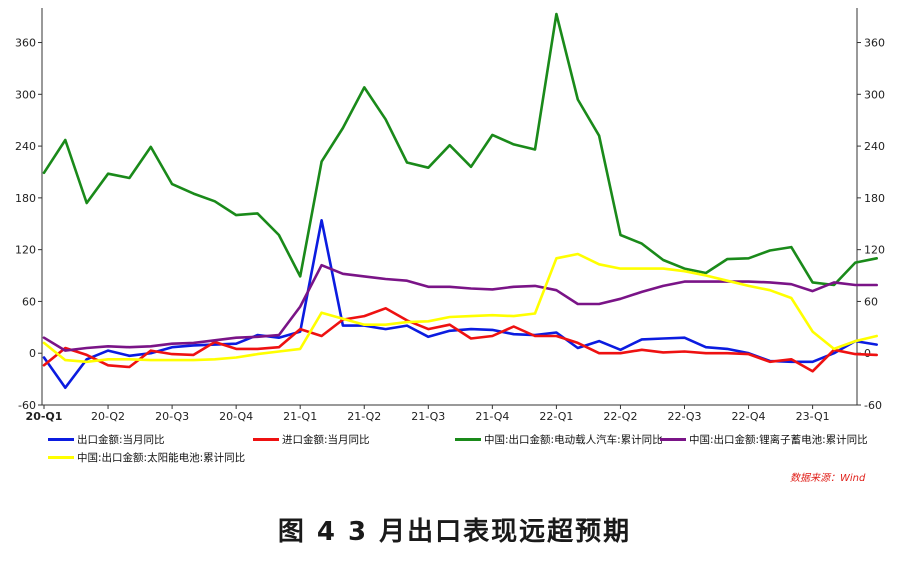 Image resolution: width=909 pixels, height=566 pixels. I want to click on x-tick-label: 20-Q3, so click(172, 416).